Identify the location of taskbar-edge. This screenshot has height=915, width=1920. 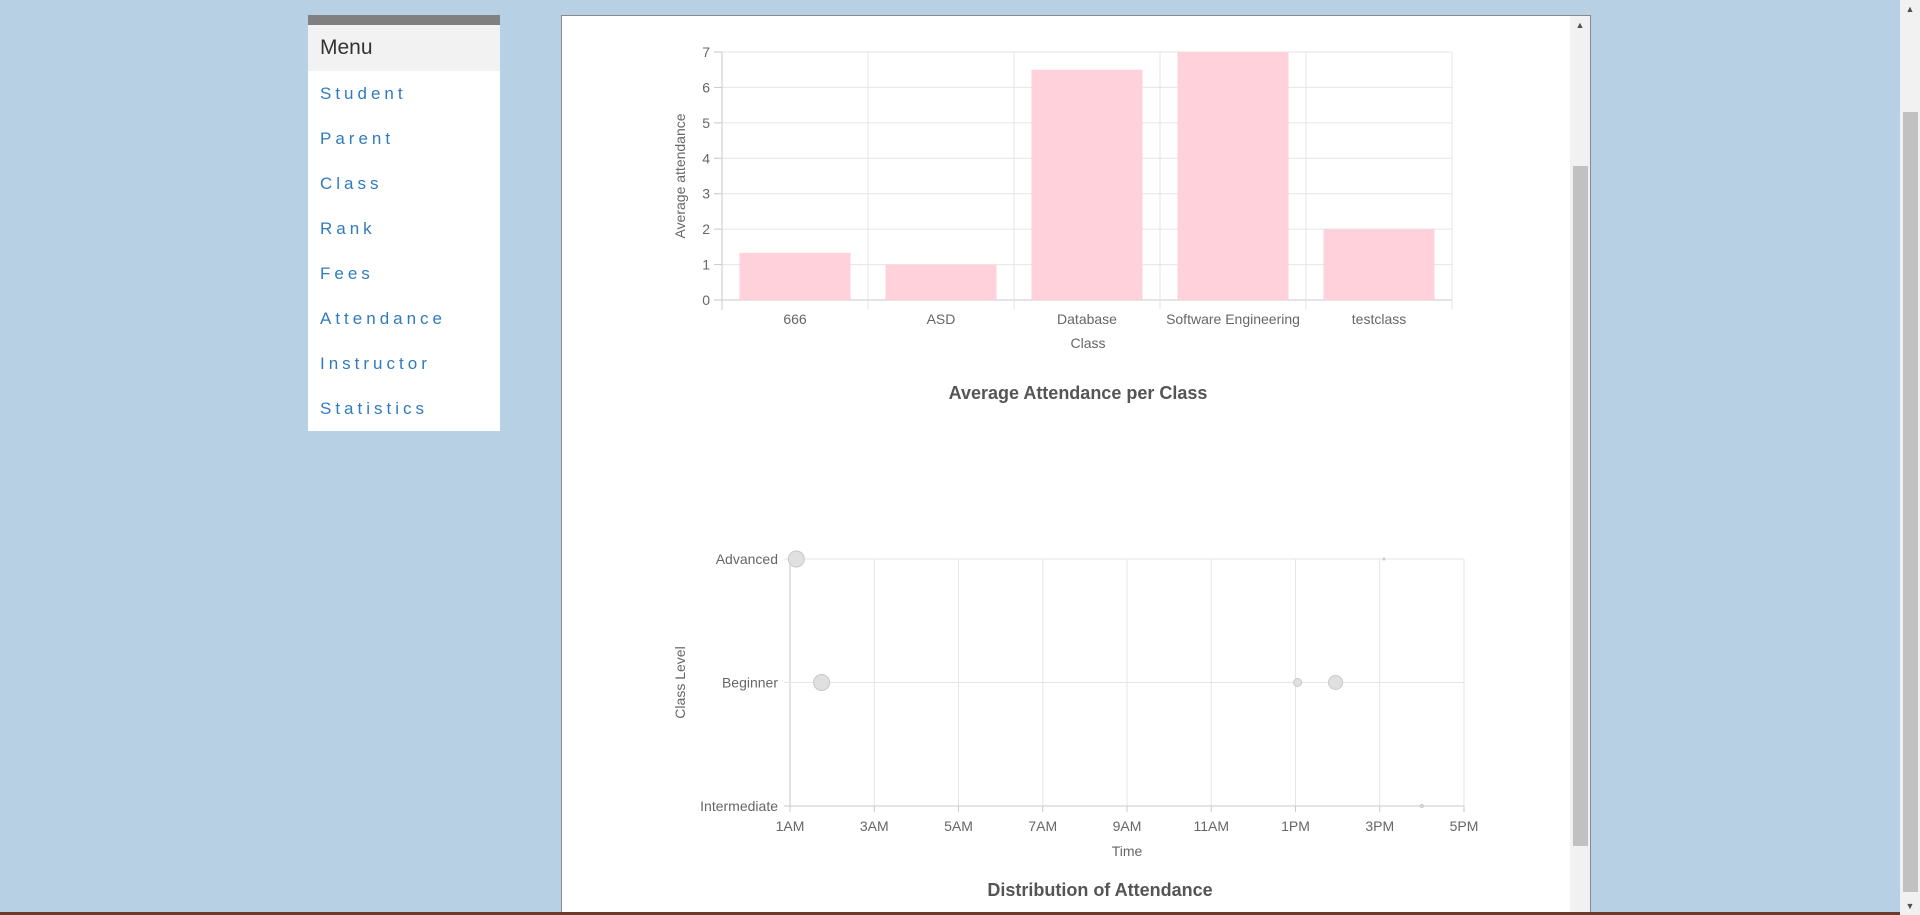
(950, 913).